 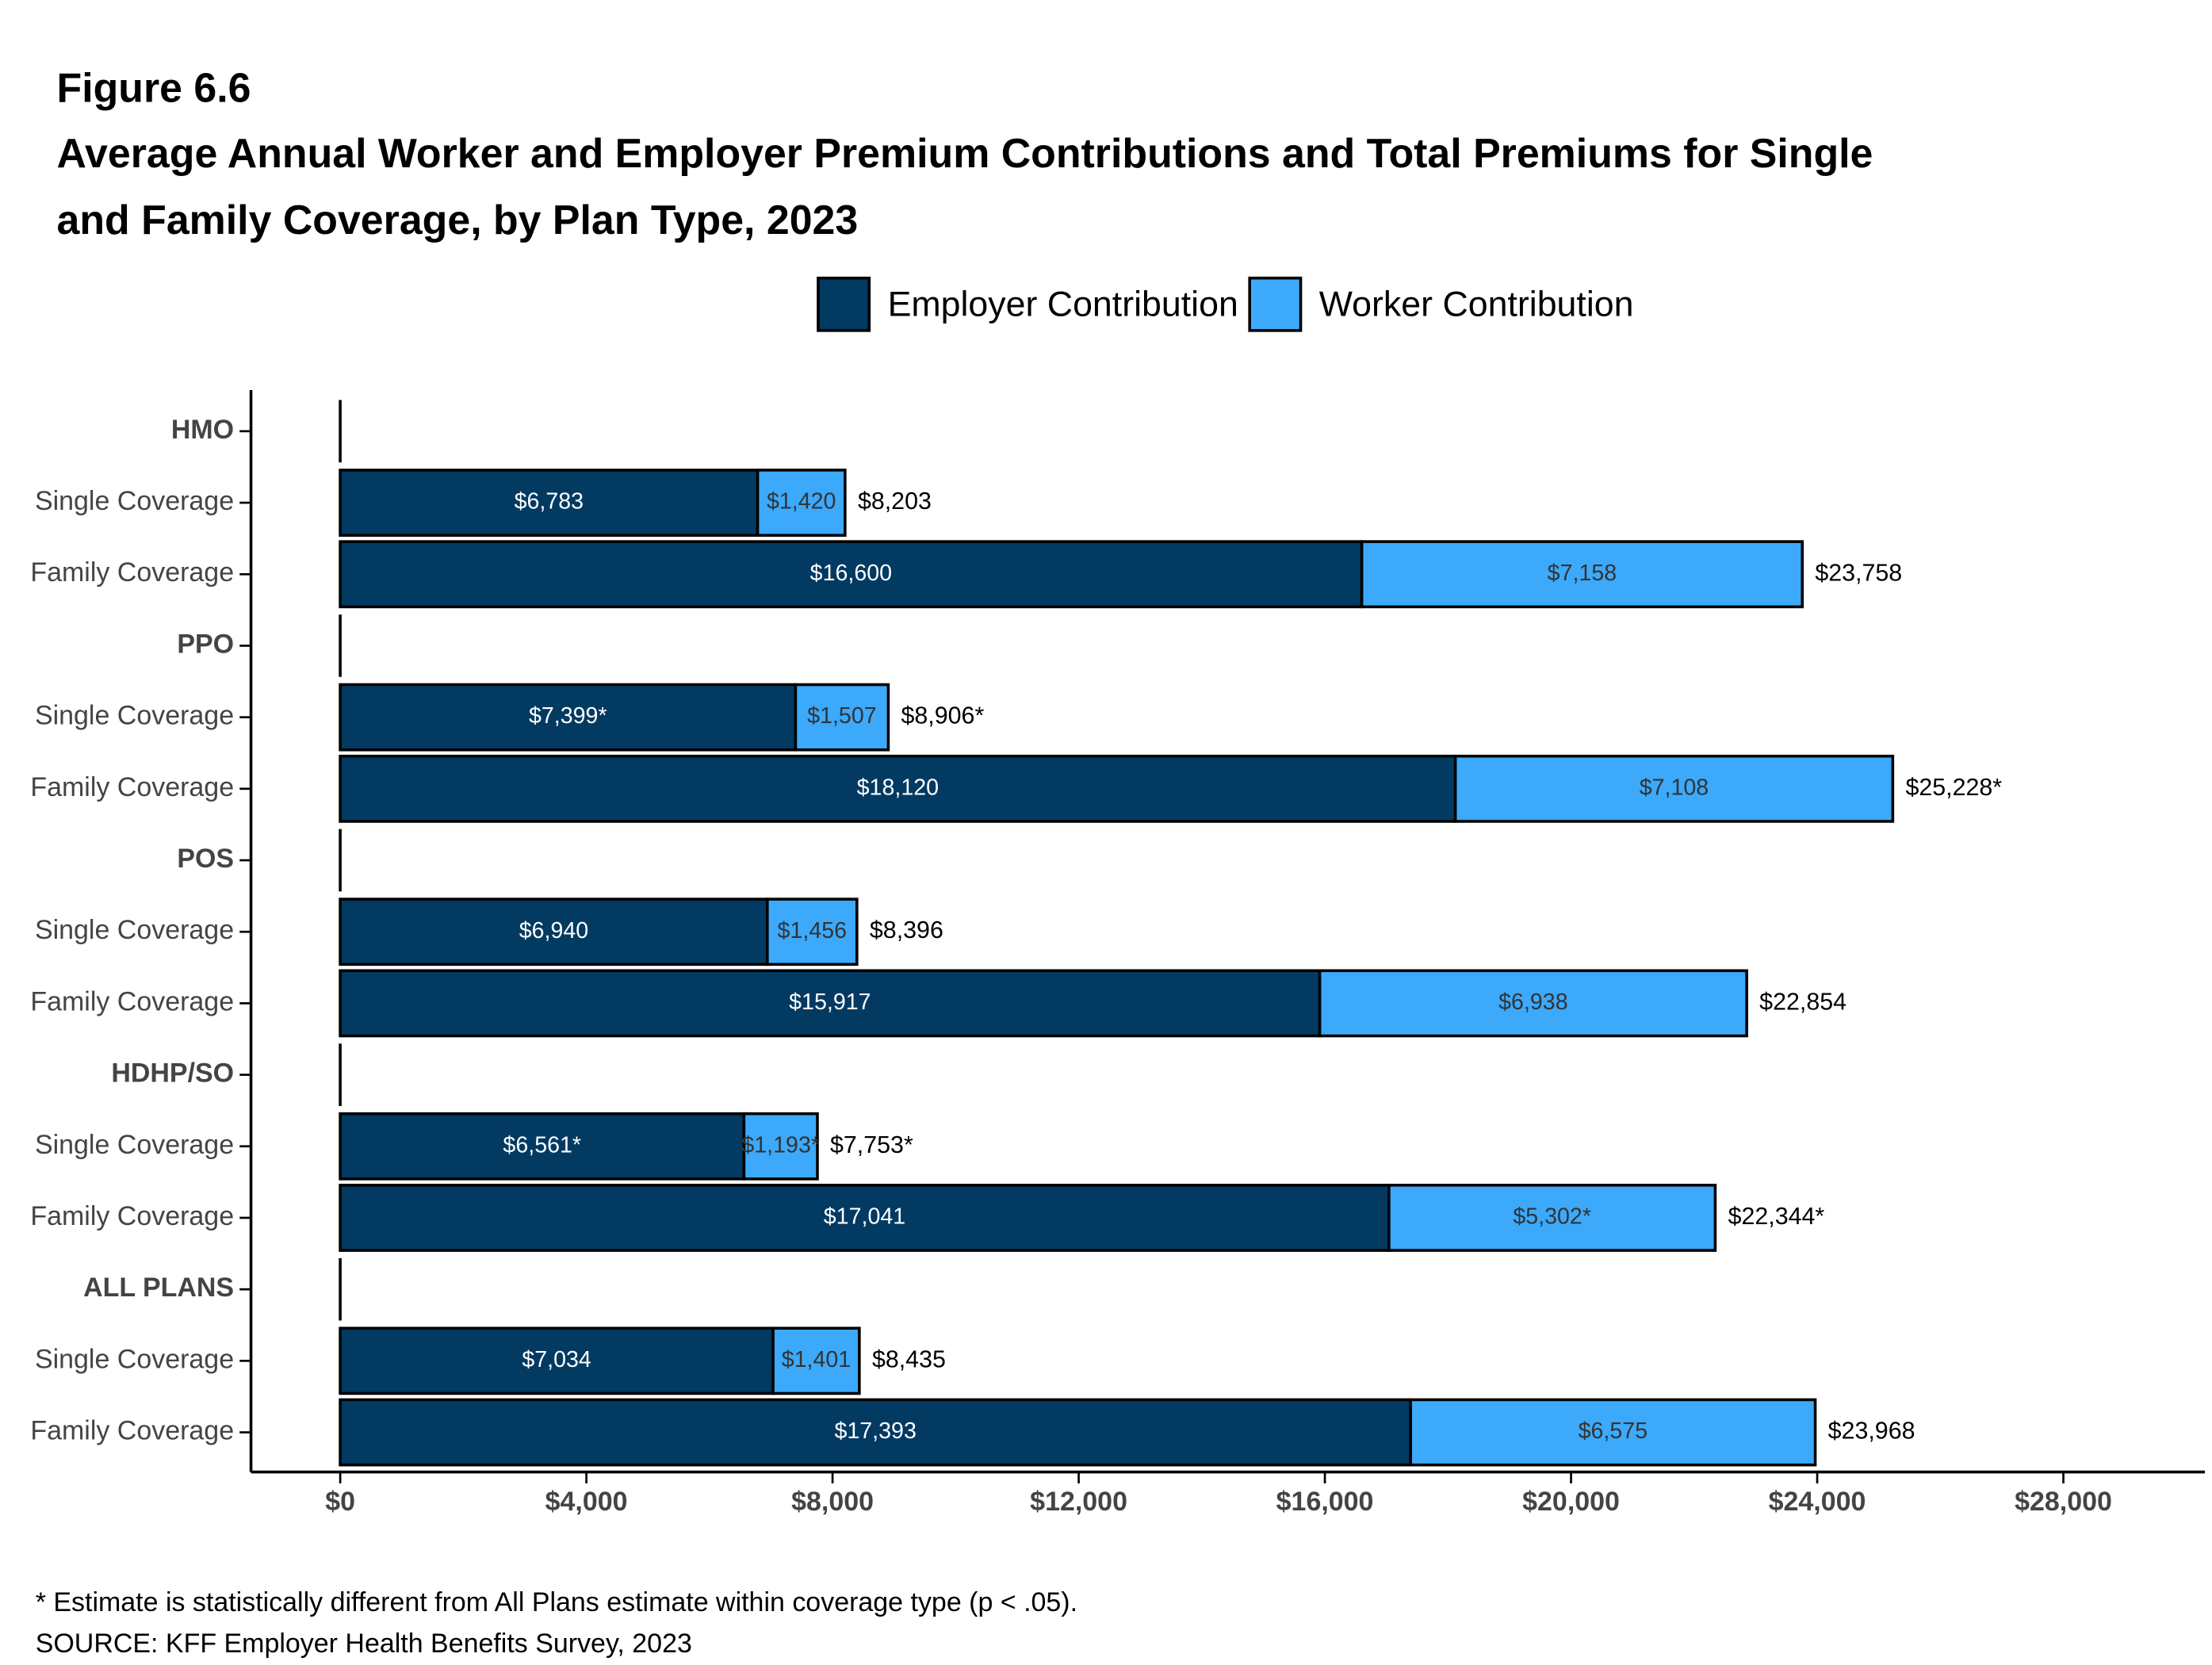 What do you see at coordinates (943, 715) in the screenshot?
I see `total-label: $8,906*` at bounding box center [943, 715].